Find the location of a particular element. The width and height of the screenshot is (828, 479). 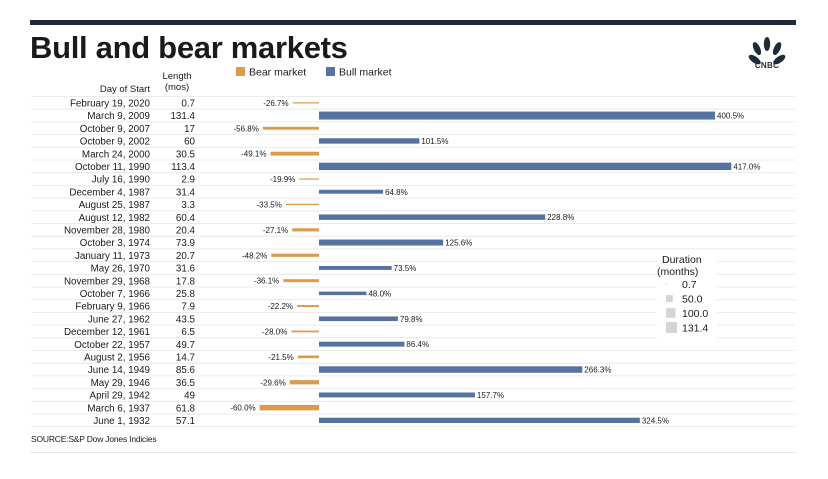

date-header: Day of Start is located at coordinates (125, 89).